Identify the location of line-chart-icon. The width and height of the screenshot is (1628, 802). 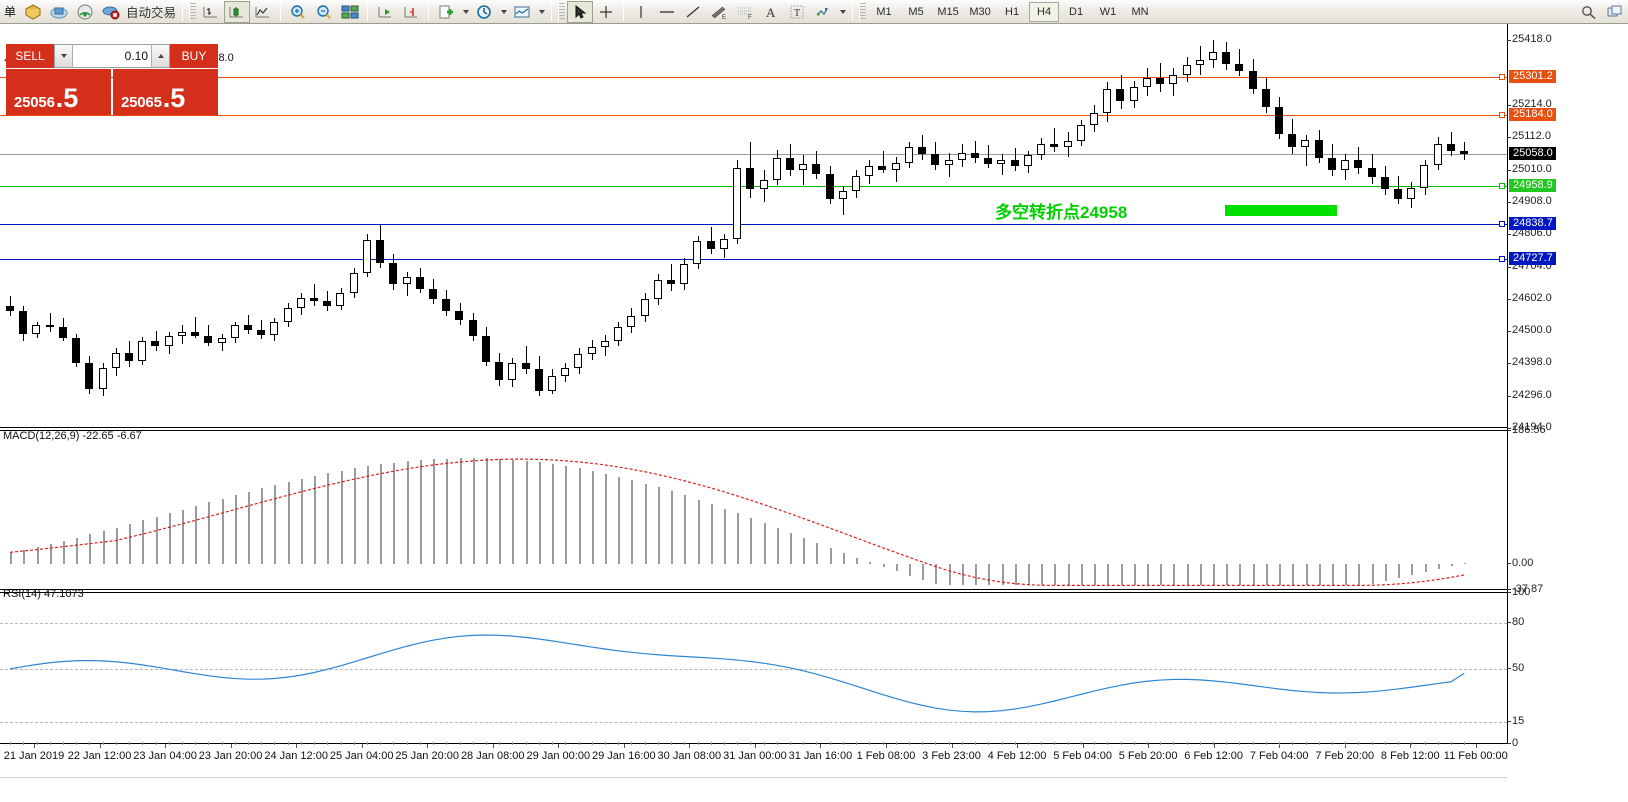
(263, 12).